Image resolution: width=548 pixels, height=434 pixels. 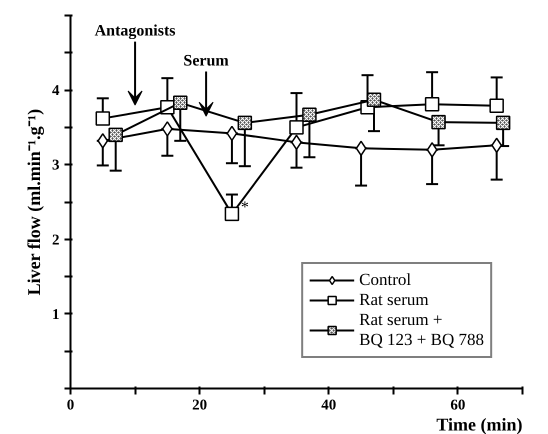 What do you see at coordinates (200, 406) in the screenshot?
I see `x-tick-label: 20` at bounding box center [200, 406].